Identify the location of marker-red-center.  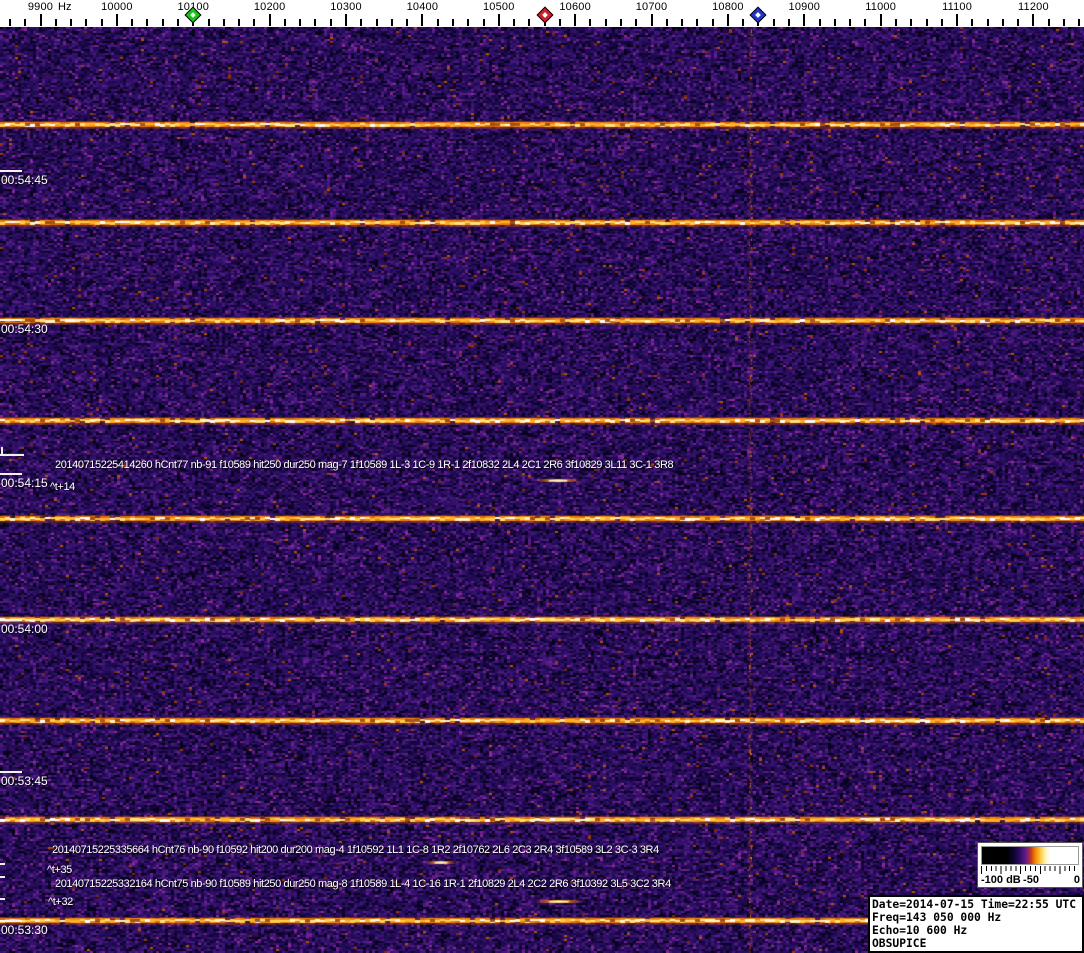
(544, 15).